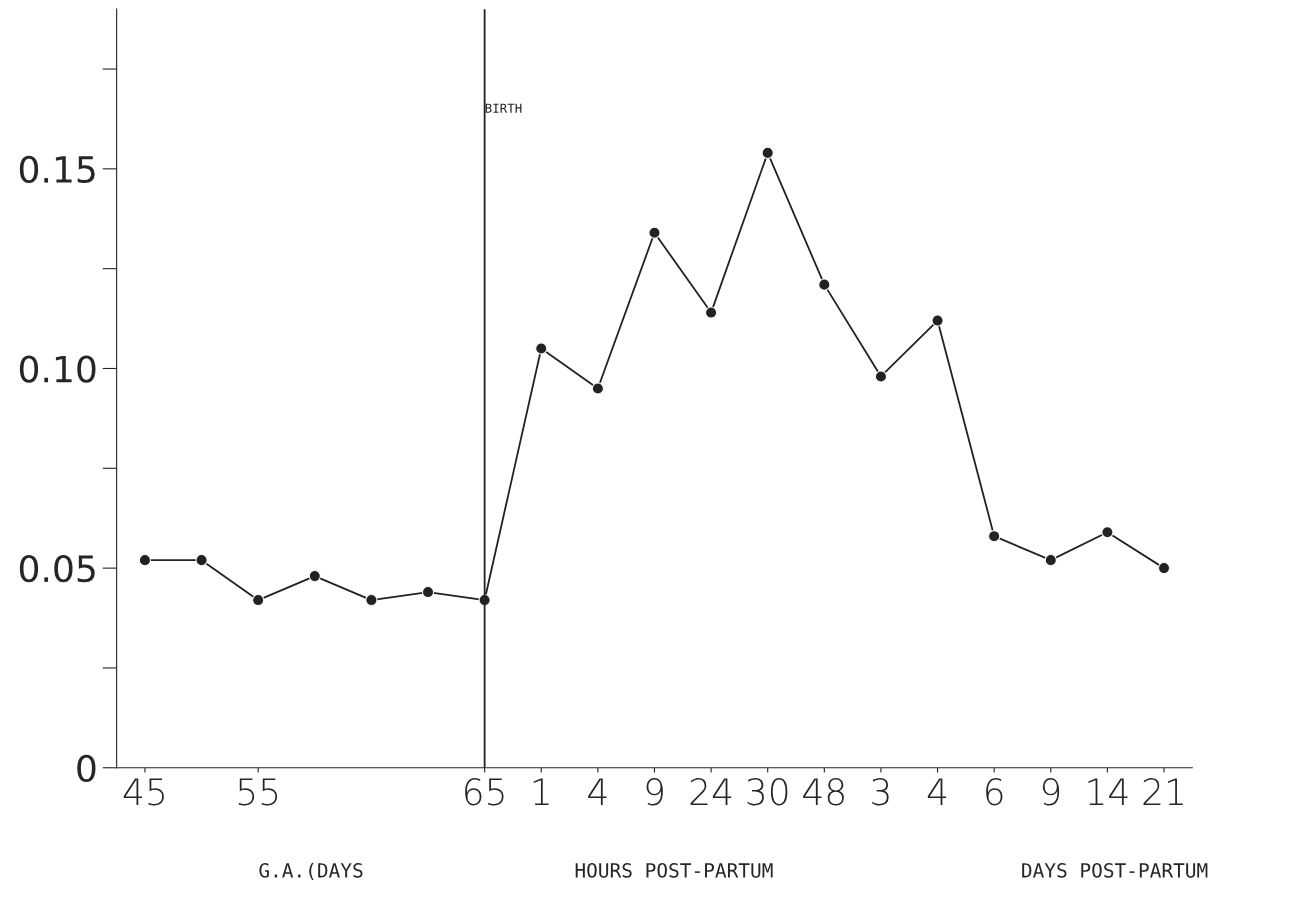 This screenshot has height=914, width=1296. Describe the element at coordinates (86, 768) in the screenshot. I see `y-tick-label: 0` at that location.